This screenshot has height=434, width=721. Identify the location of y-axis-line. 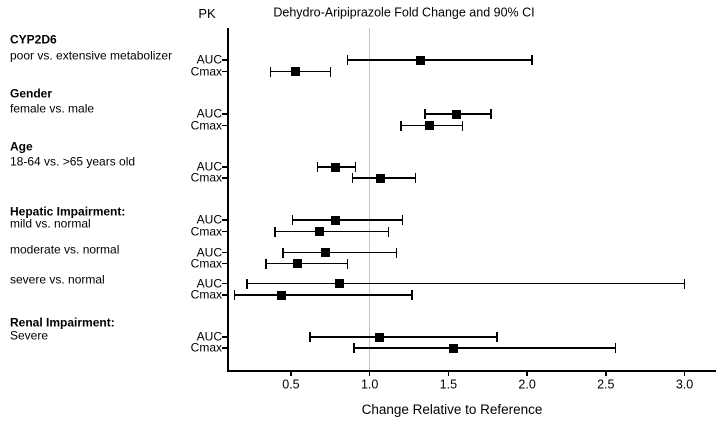
(228, 199).